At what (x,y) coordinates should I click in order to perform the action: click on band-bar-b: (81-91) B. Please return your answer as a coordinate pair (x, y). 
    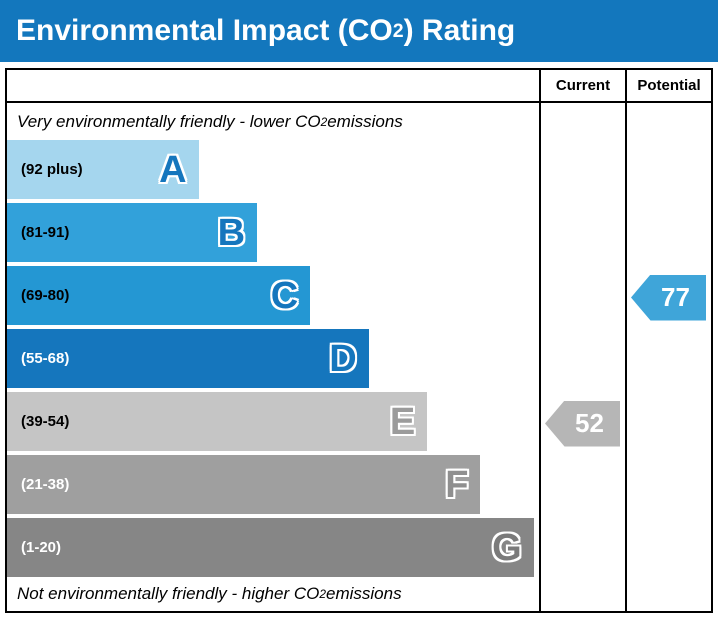
    Looking at the image, I should click on (132, 232).